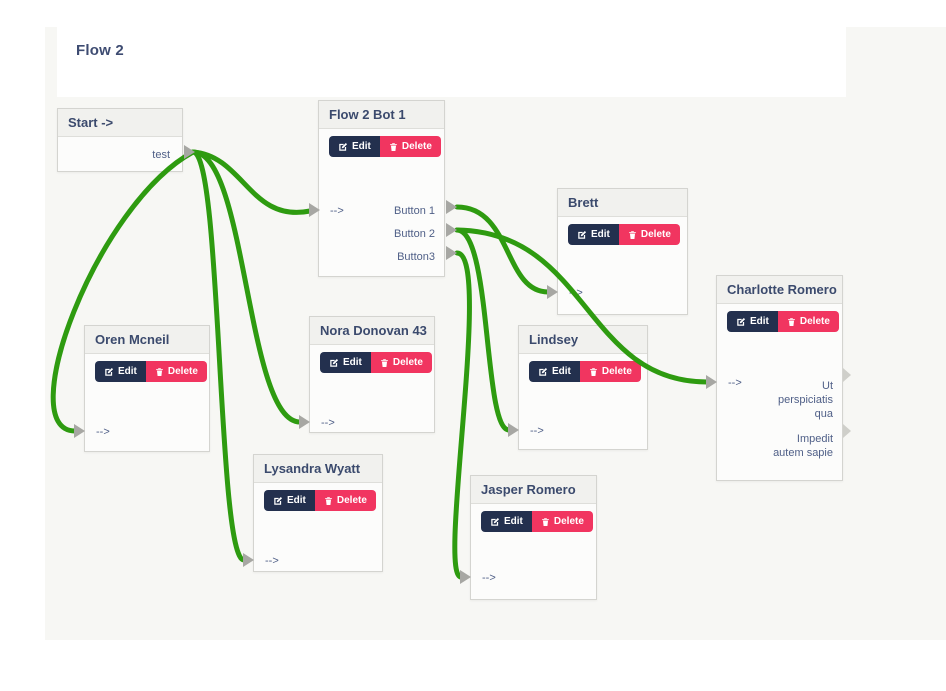  I want to click on node-flow2bot1-input: -->, so click(337, 211).